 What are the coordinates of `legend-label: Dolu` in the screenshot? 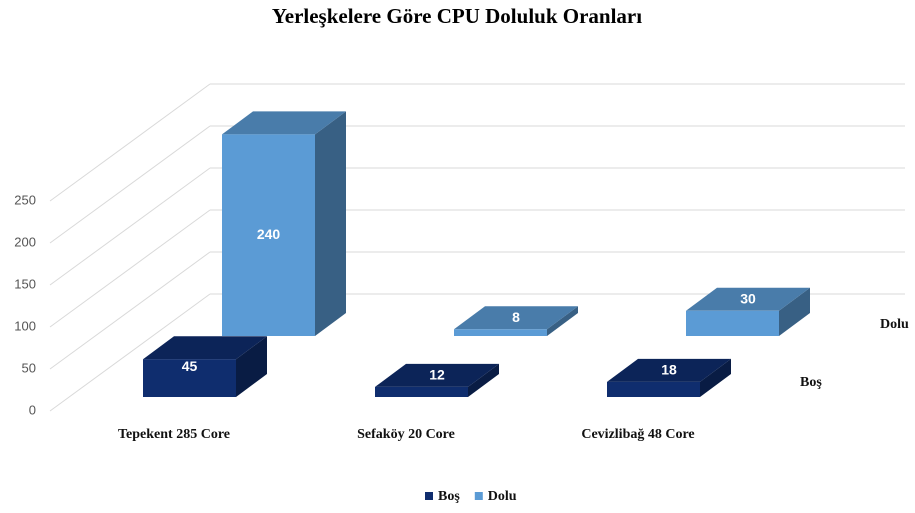 It's located at (502, 496).